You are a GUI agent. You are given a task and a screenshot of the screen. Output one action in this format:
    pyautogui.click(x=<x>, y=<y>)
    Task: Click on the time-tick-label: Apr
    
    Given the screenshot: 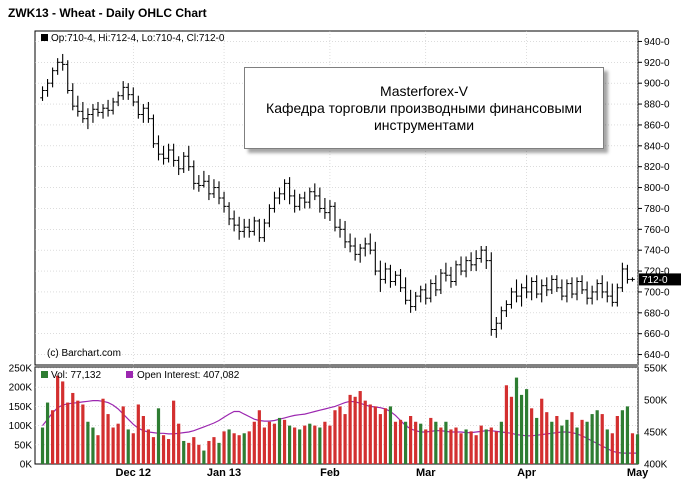 What is the action you would take?
    pyautogui.click(x=527, y=473)
    